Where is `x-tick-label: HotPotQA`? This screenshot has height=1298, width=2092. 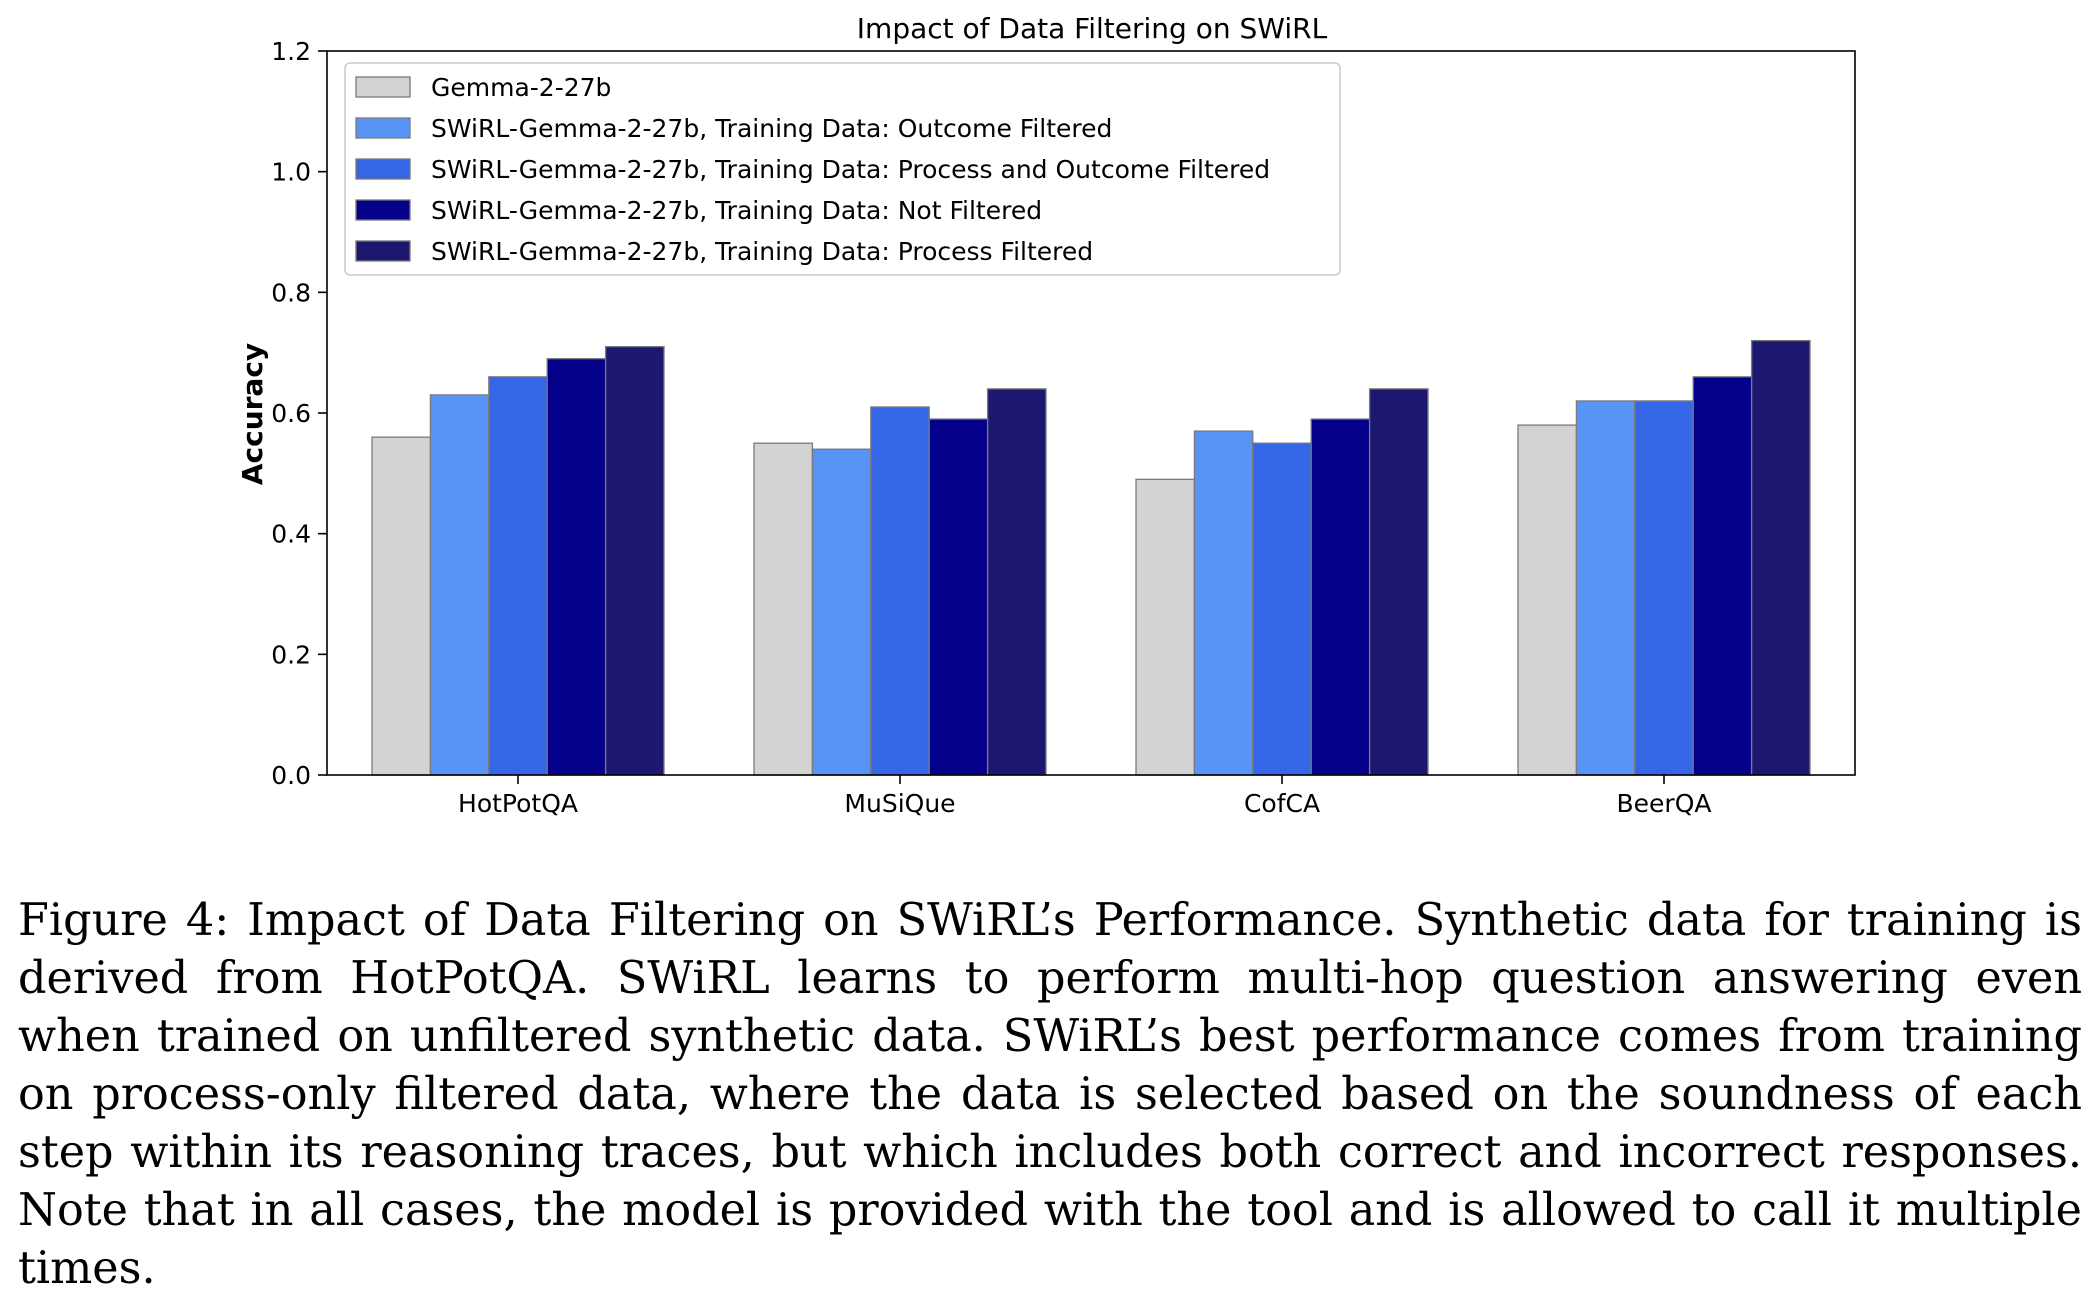 x-tick-label: HotPotQA is located at coordinates (518, 803).